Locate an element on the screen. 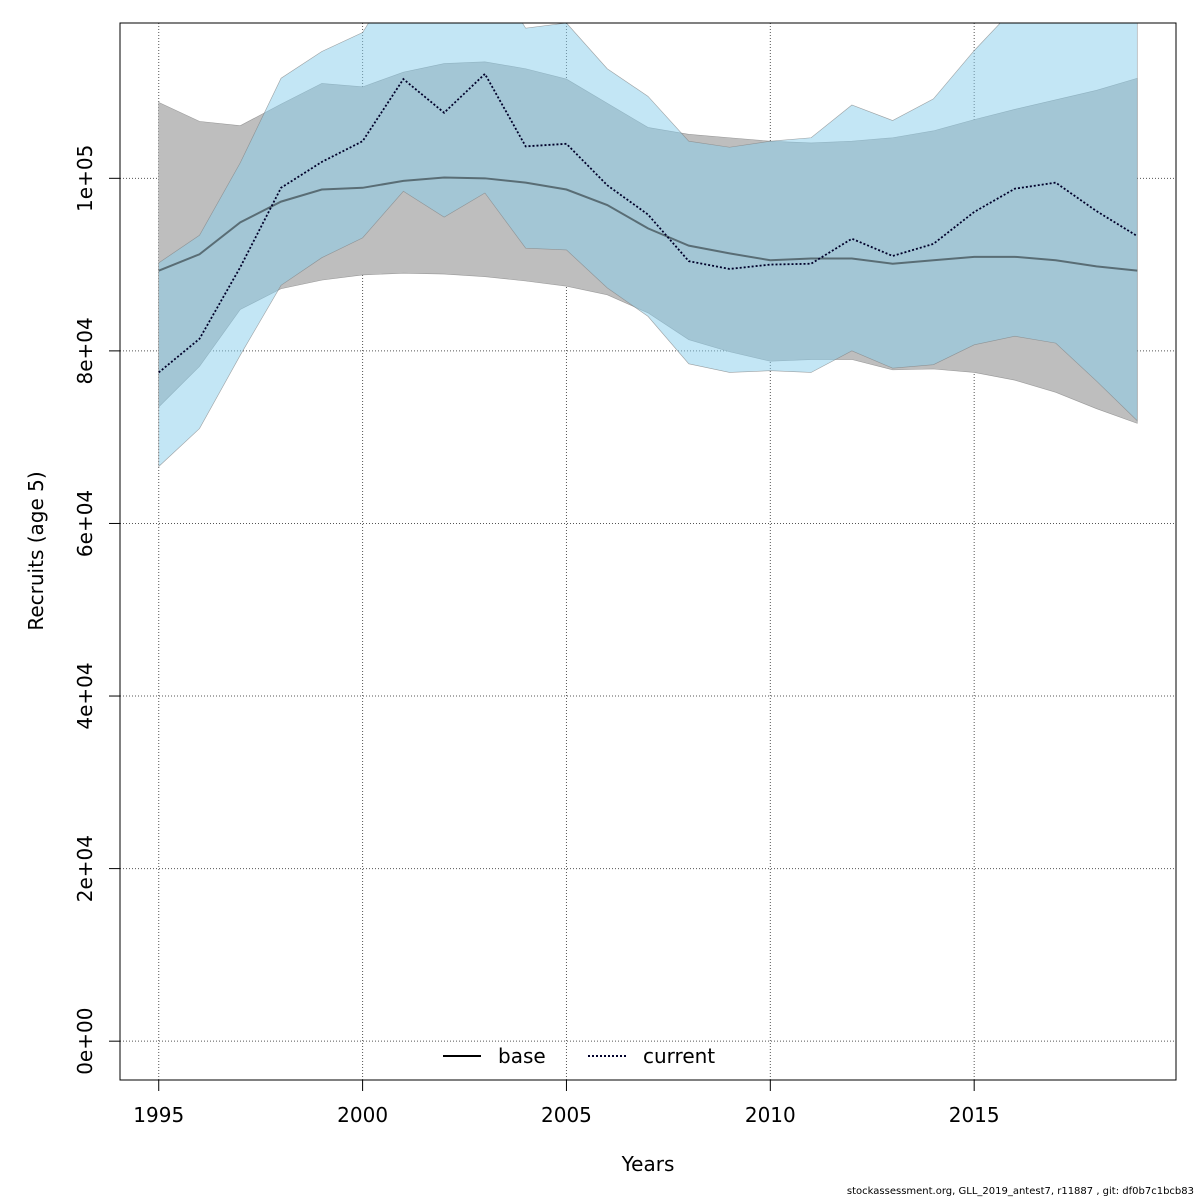 The width and height of the screenshot is (1200, 1204). x-tick-label: 2005 is located at coordinates (566, 1115).